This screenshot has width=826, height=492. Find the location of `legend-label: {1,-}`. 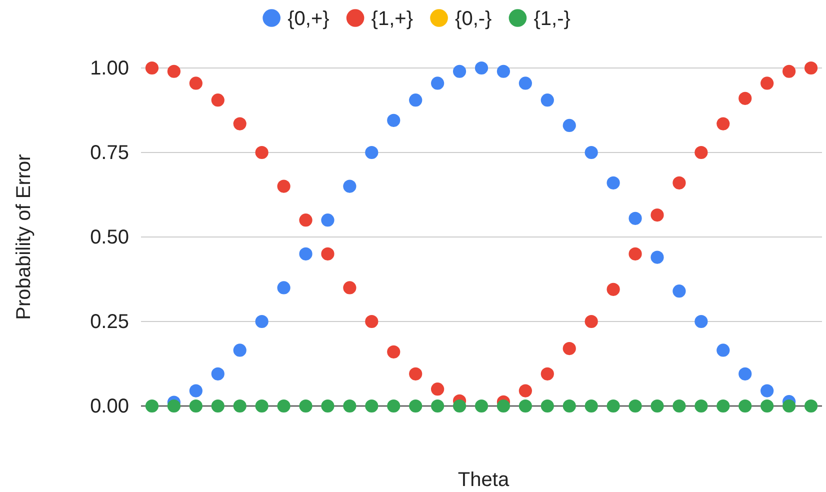

legend-label: {1,-} is located at coordinates (552, 19).